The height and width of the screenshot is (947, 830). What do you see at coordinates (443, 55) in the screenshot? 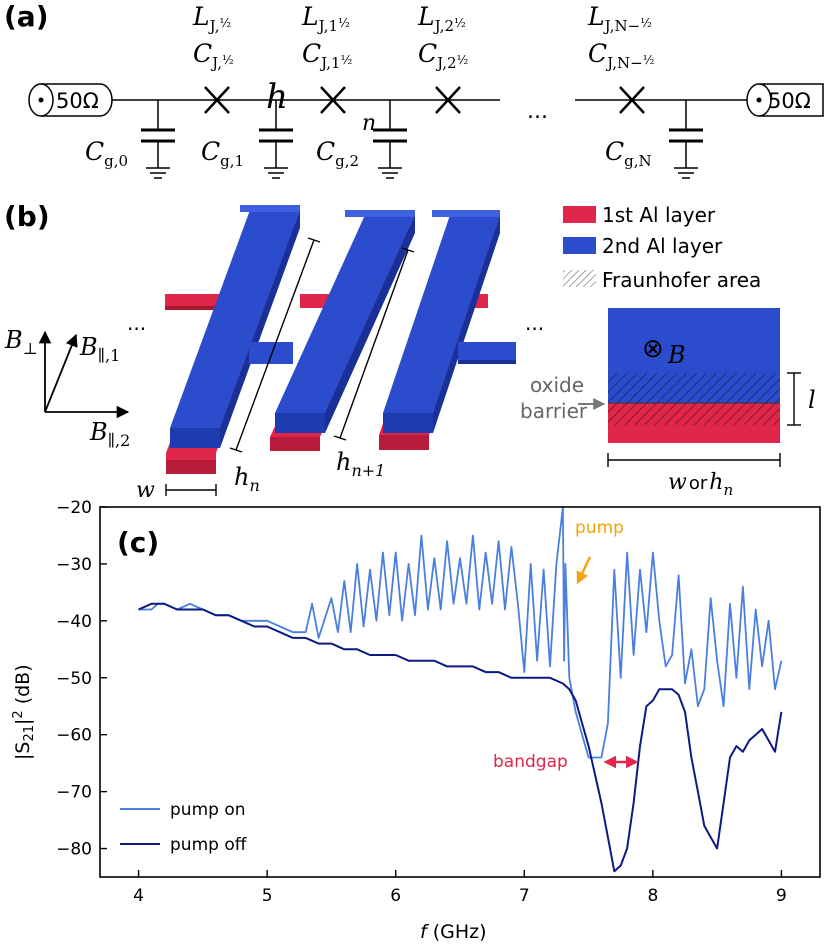
I see `svg-text: CJ,2½` at bounding box center [443, 55].